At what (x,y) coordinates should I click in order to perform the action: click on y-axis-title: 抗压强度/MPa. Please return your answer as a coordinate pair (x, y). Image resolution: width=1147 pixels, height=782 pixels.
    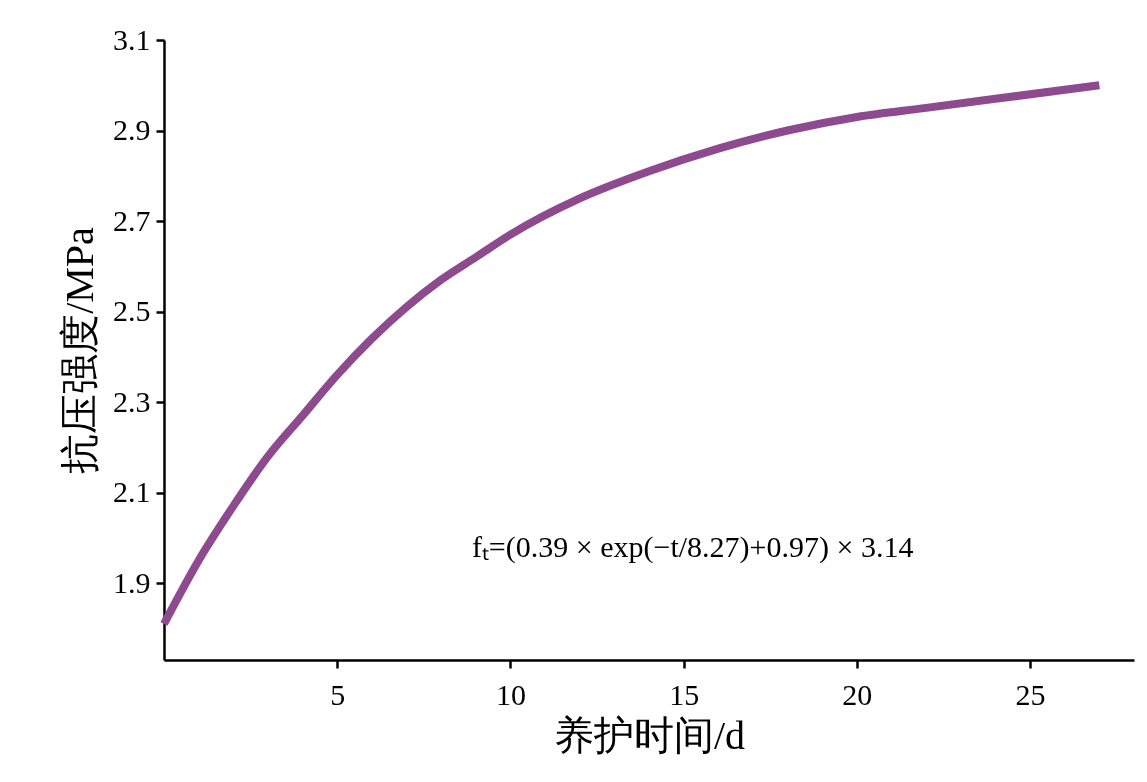
    Looking at the image, I should click on (79, 350).